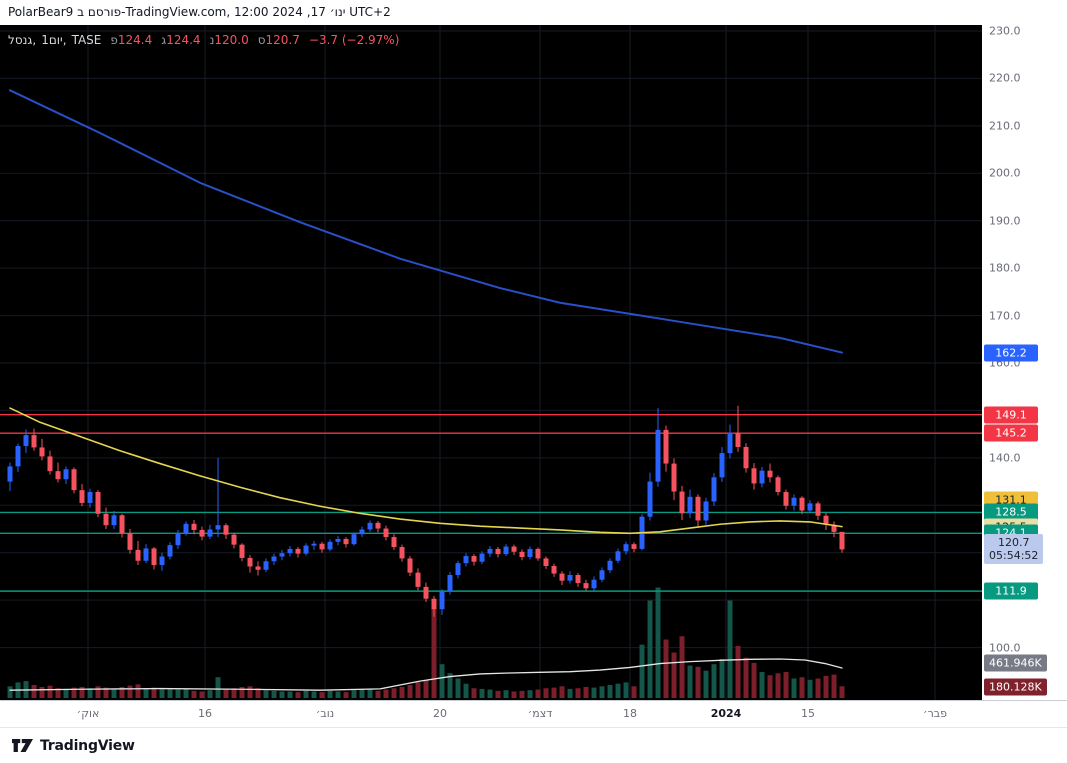 The height and width of the screenshot is (763, 1067). I want to click on legend-low: נ120.0, so click(229, 40).